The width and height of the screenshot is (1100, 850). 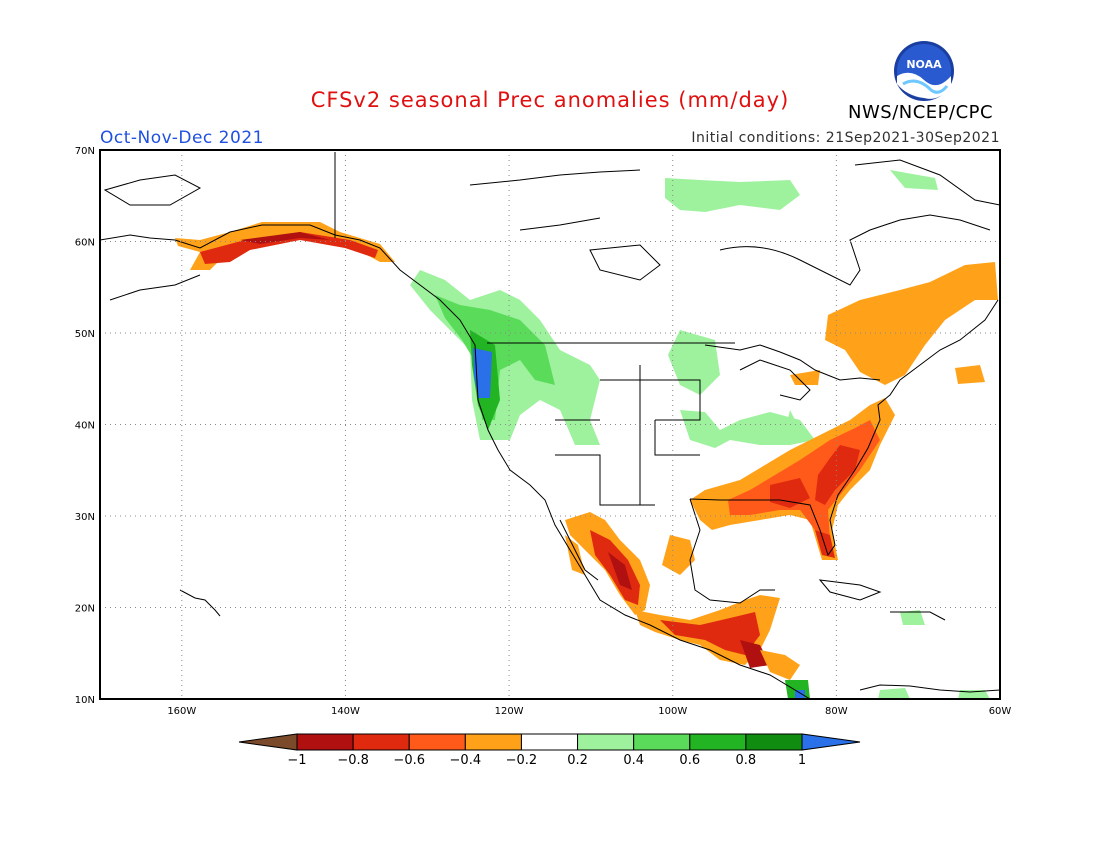 I want to click on lat-tick-label: 60N, so click(x=85, y=243).